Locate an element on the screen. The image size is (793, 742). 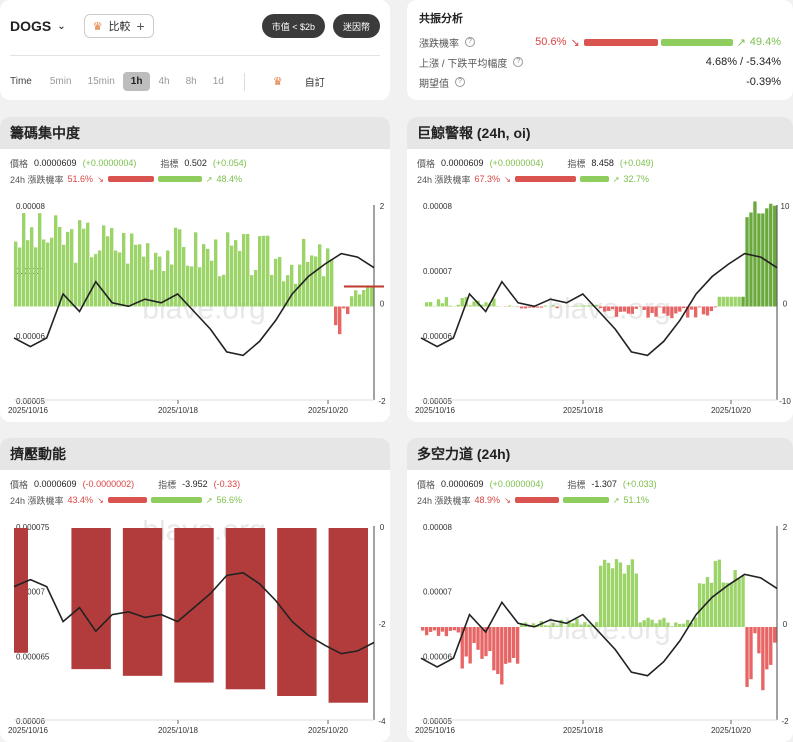
up-probability: 49.4% is located at coordinates (765, 42).